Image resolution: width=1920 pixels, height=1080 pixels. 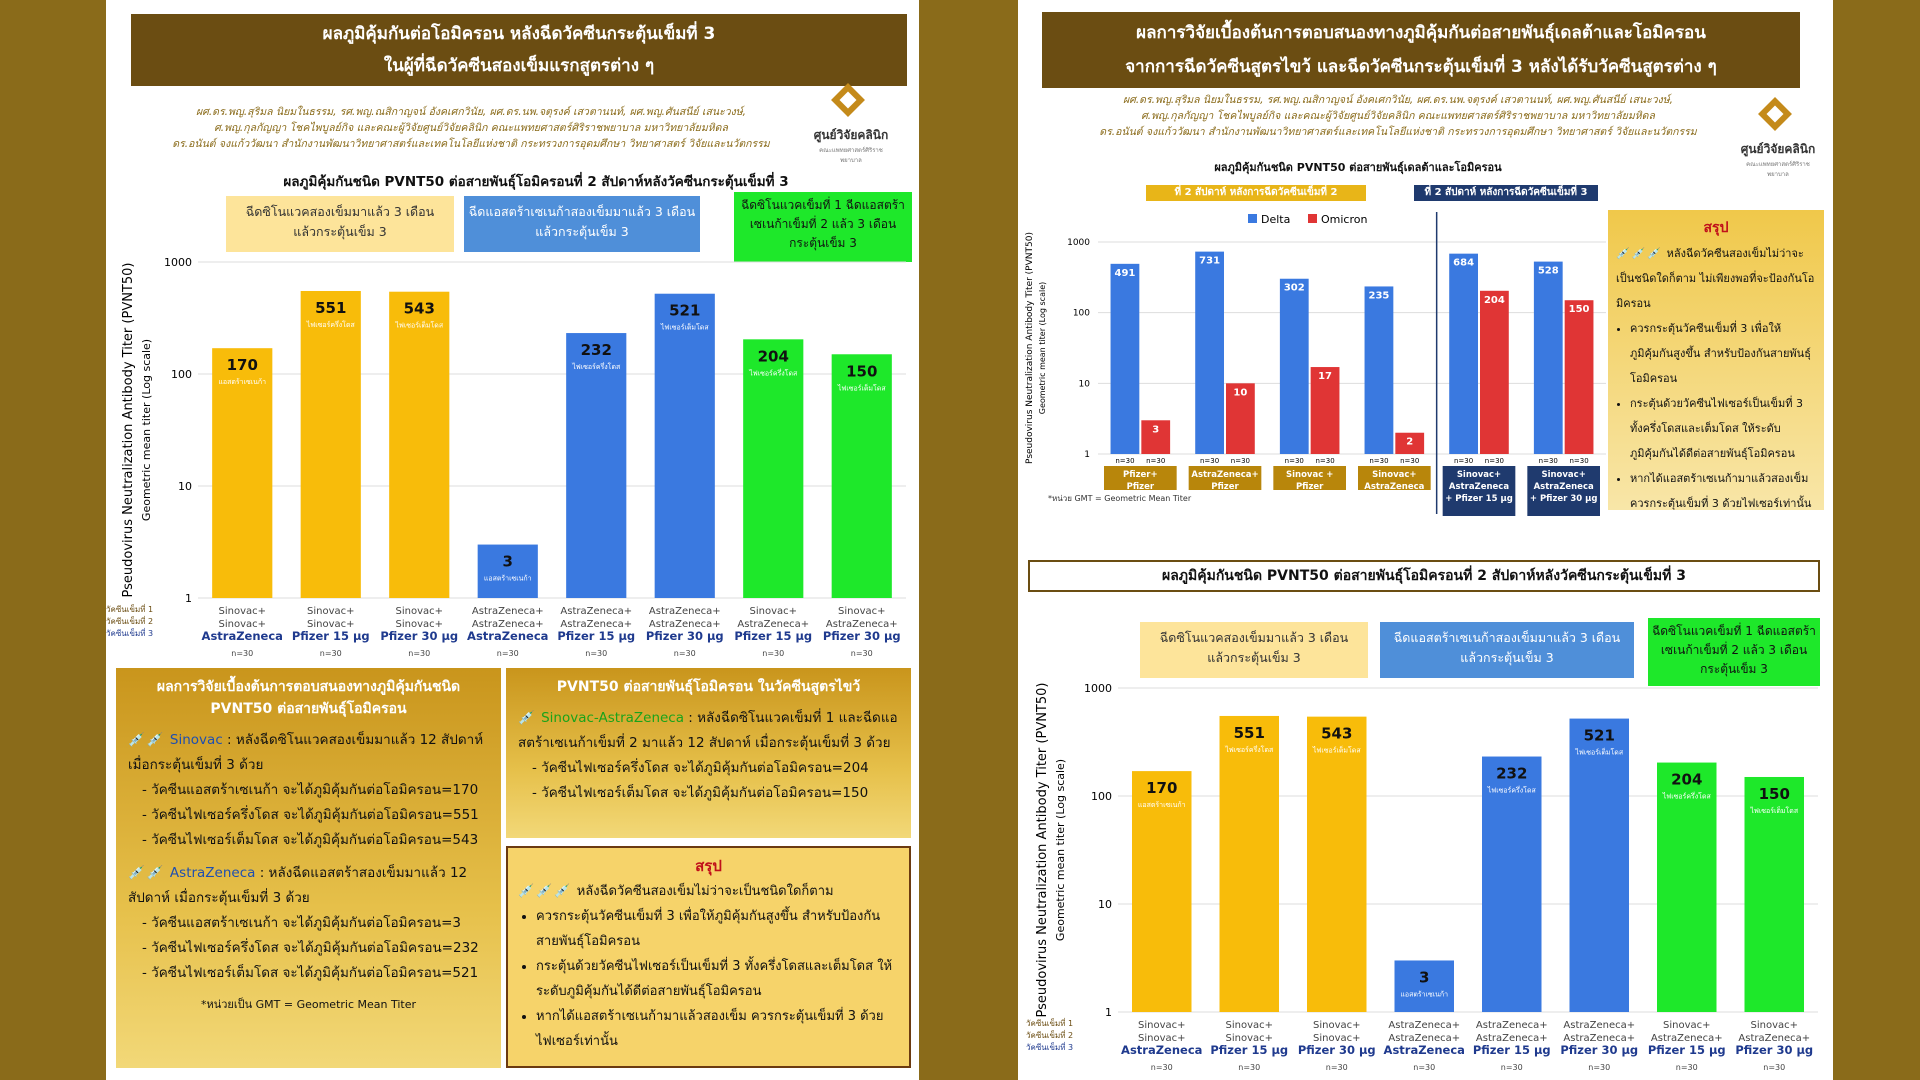 What do you see at coordinates (1105, 904) in the screenshot?
I see `y-tick-label: 10` at bounding box center [1105, 904].